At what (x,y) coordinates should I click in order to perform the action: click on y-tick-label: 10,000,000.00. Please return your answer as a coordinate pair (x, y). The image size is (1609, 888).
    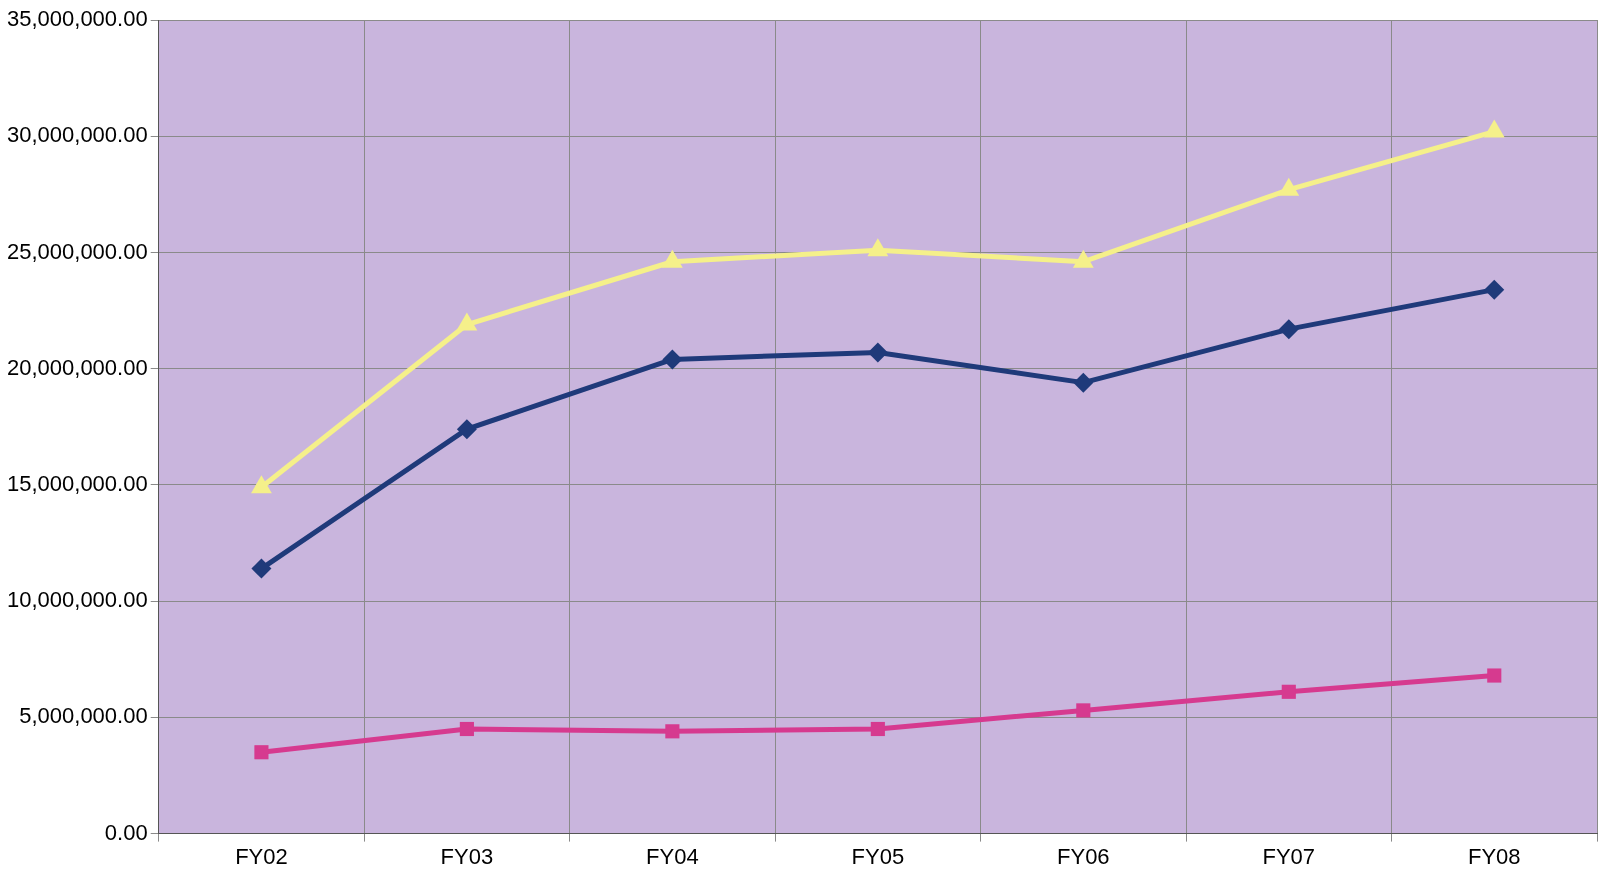
    Looking at the image, I should click on (77, 600).